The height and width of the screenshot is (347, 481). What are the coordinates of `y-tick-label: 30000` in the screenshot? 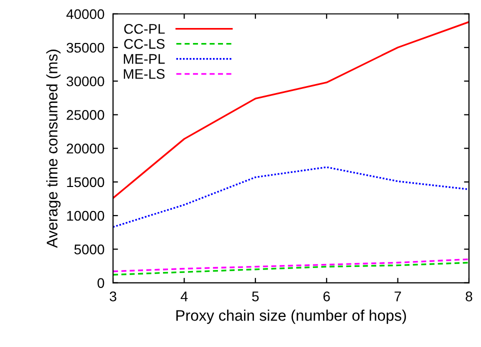 It's located at (85, 81).